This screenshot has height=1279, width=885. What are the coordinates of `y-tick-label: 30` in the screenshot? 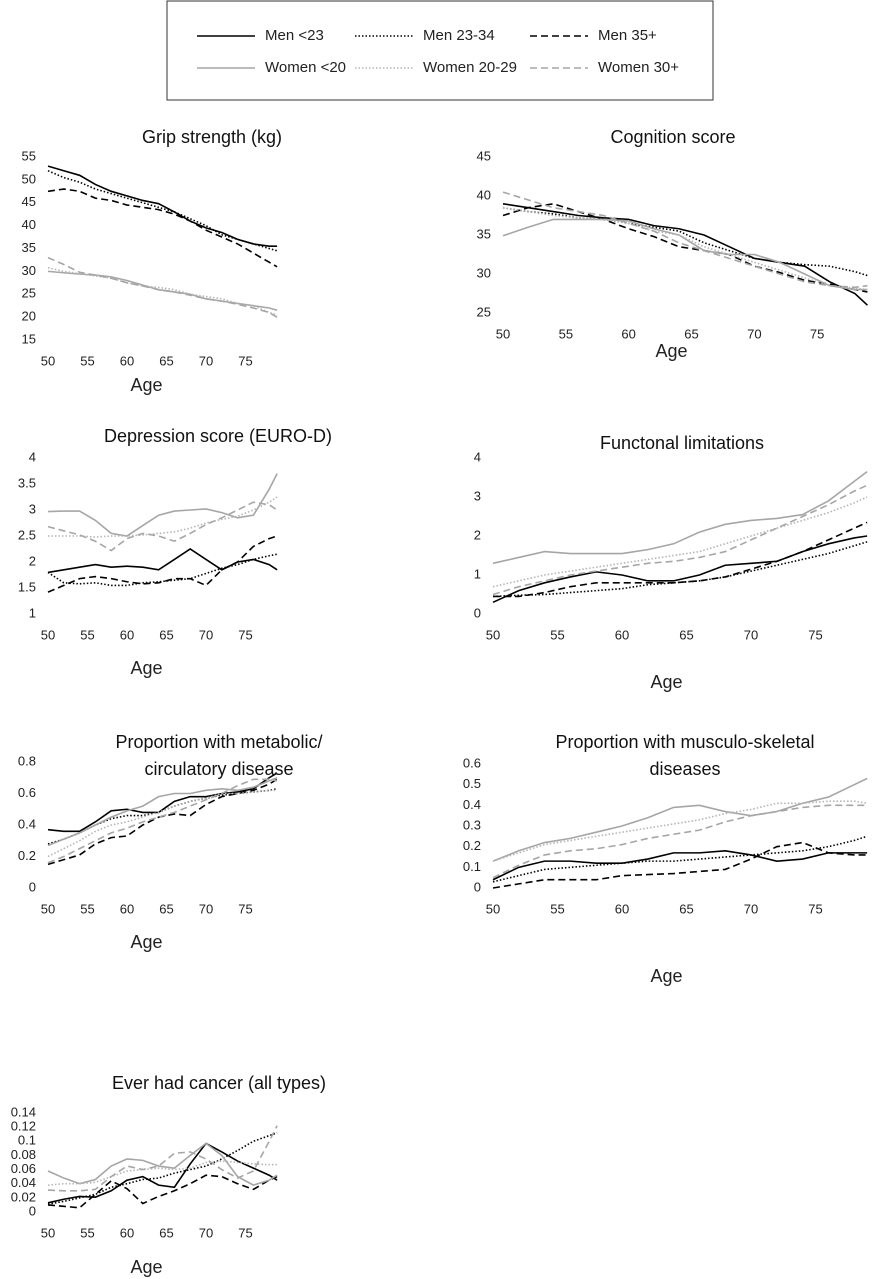 It's located at (29, 270).